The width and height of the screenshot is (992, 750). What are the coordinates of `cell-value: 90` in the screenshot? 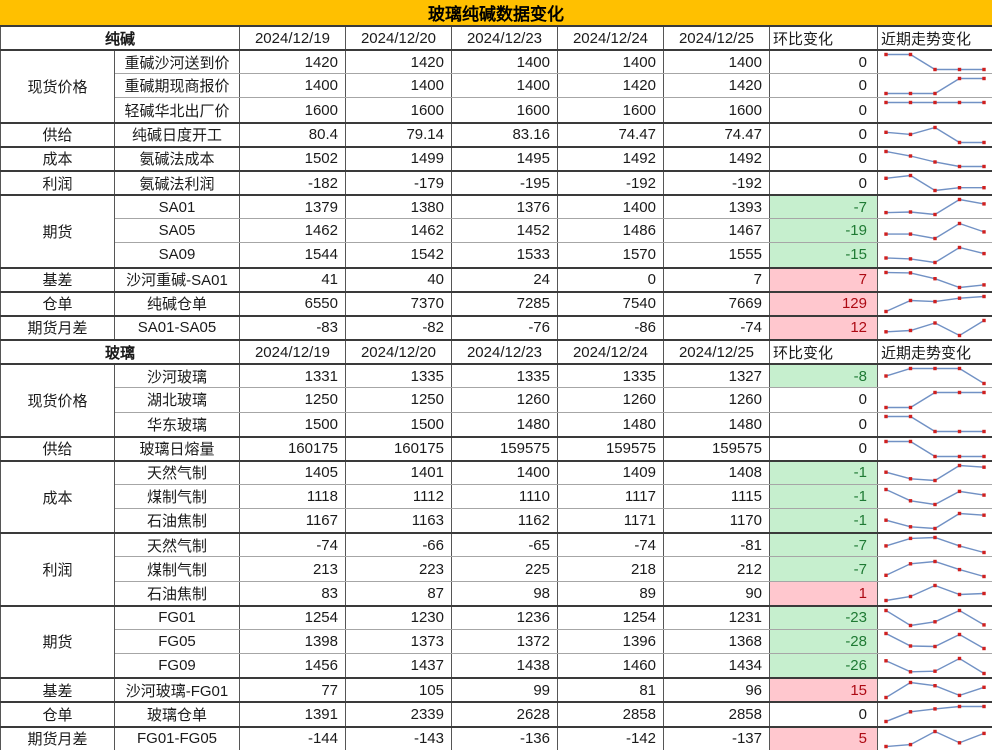 It's located at (717, 593).